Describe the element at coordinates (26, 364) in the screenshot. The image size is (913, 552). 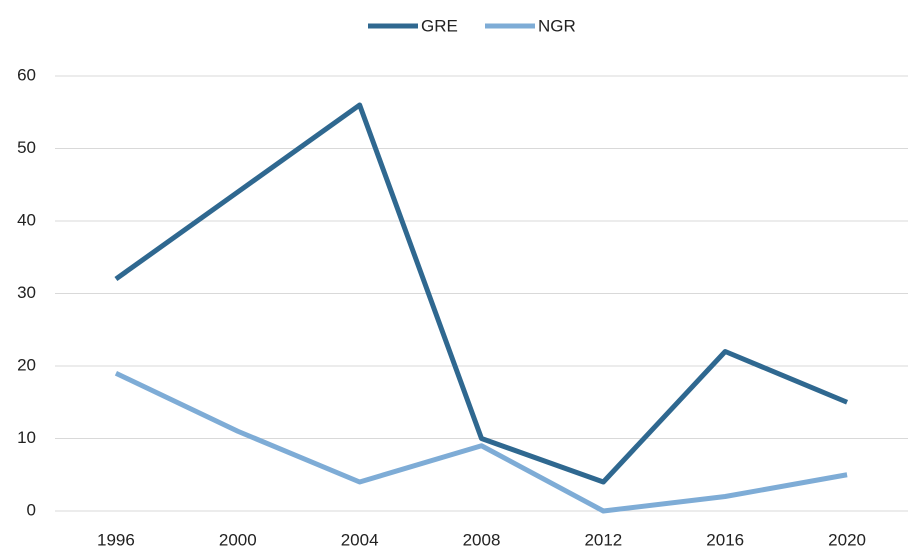
I see `y-tick-label: 20` at that location.